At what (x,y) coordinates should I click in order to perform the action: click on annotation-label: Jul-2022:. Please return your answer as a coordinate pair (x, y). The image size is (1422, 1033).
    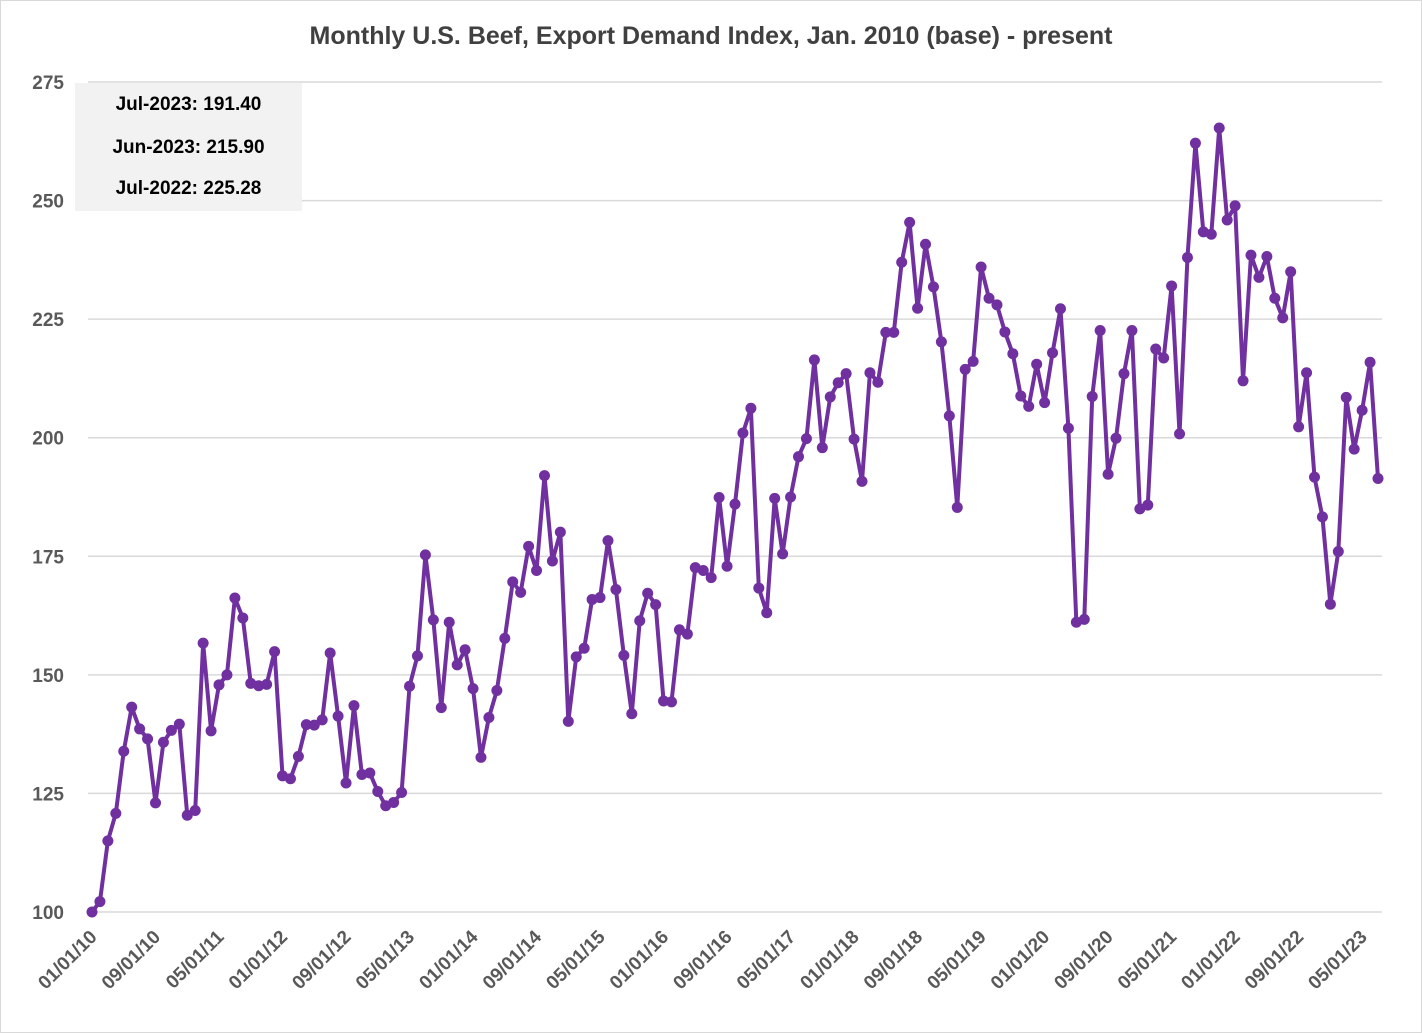
    Looking at the image, I should click on (156, 188).